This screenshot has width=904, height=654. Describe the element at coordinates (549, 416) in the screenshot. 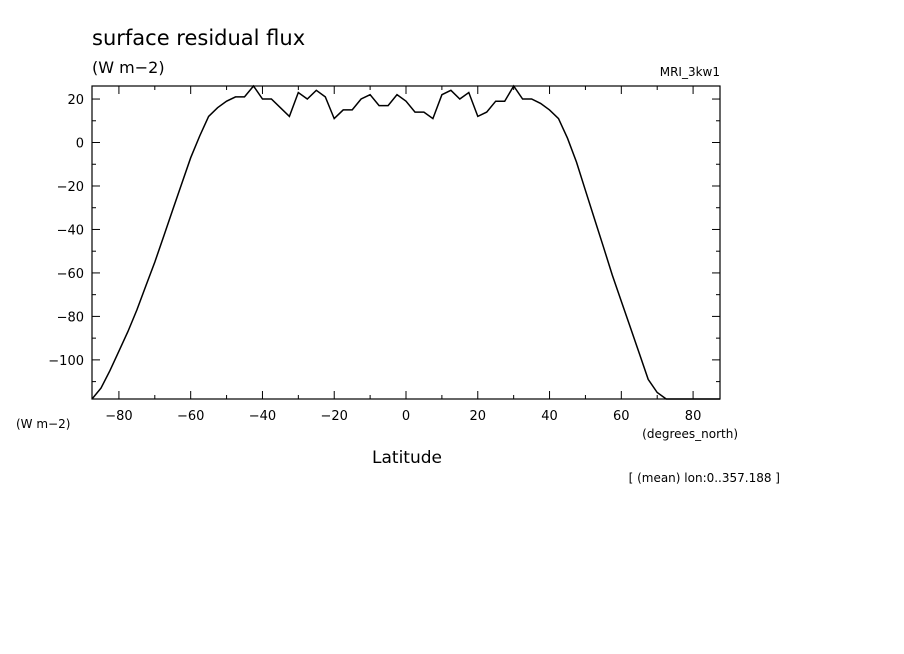

I see `x-tick-label: 40` at that location.